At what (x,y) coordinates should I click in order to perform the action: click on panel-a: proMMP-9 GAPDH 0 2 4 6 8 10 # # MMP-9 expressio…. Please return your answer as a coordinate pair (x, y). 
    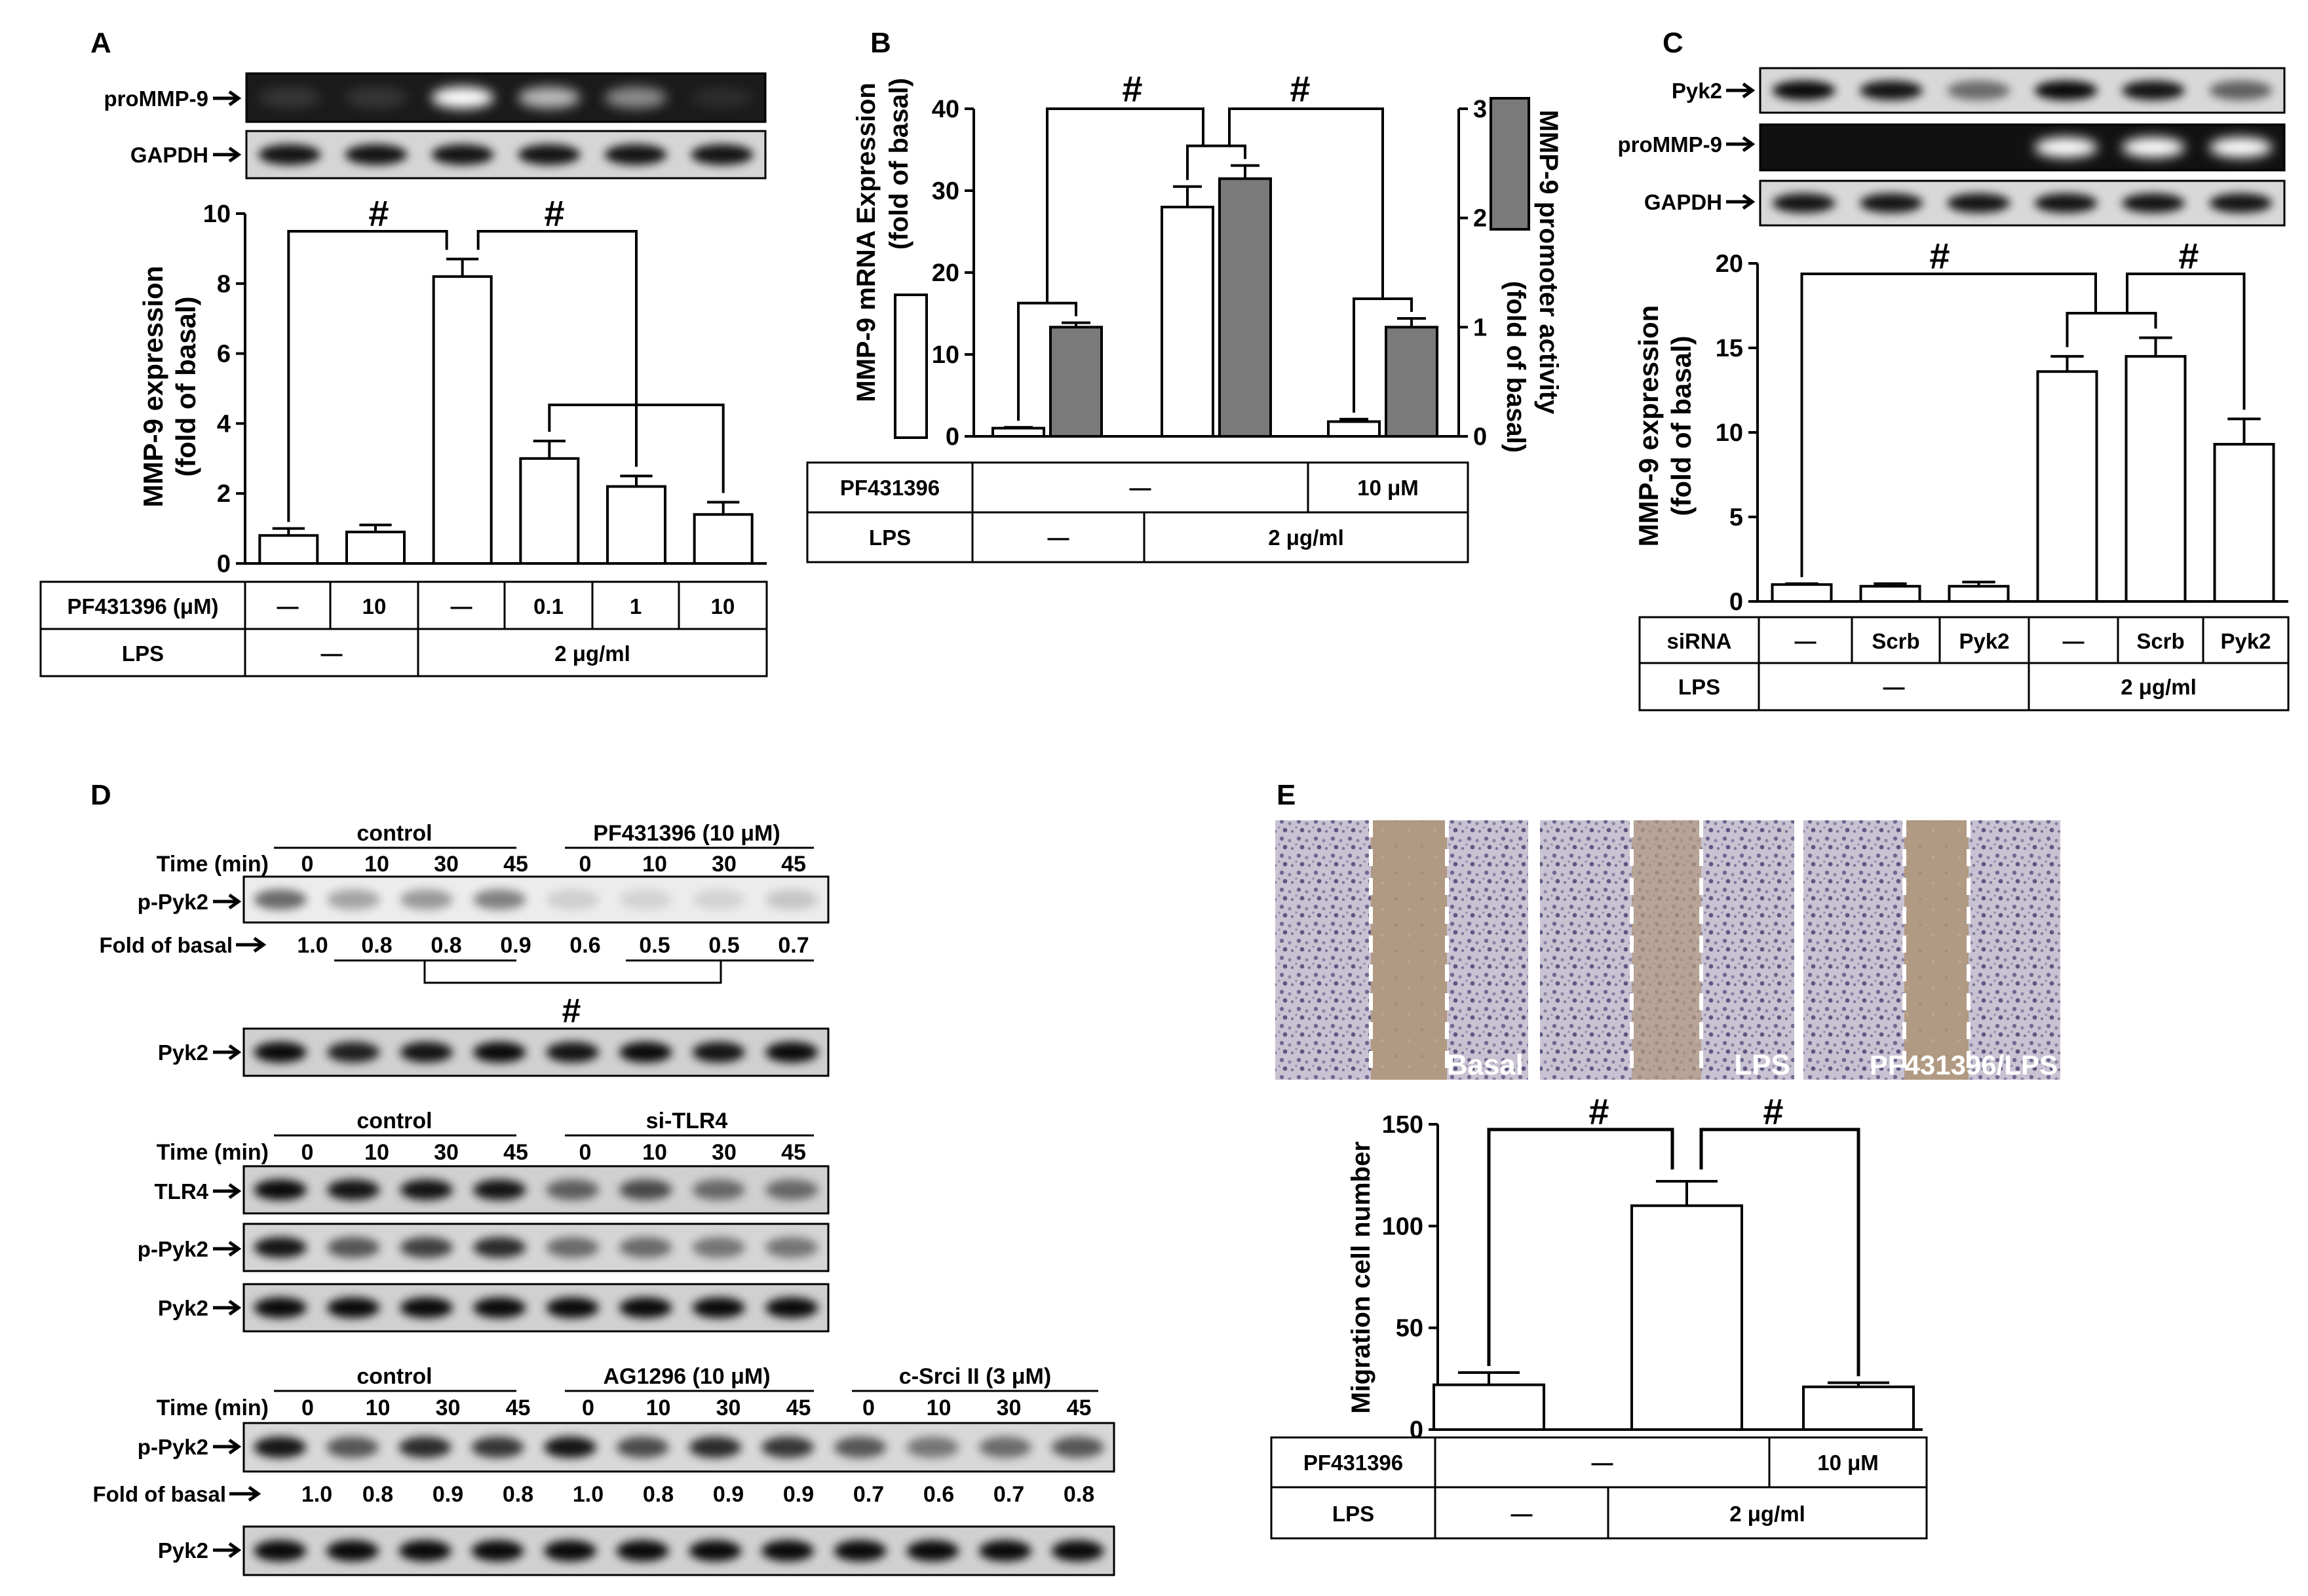
    Looking at the image, I should click on (403, 374).